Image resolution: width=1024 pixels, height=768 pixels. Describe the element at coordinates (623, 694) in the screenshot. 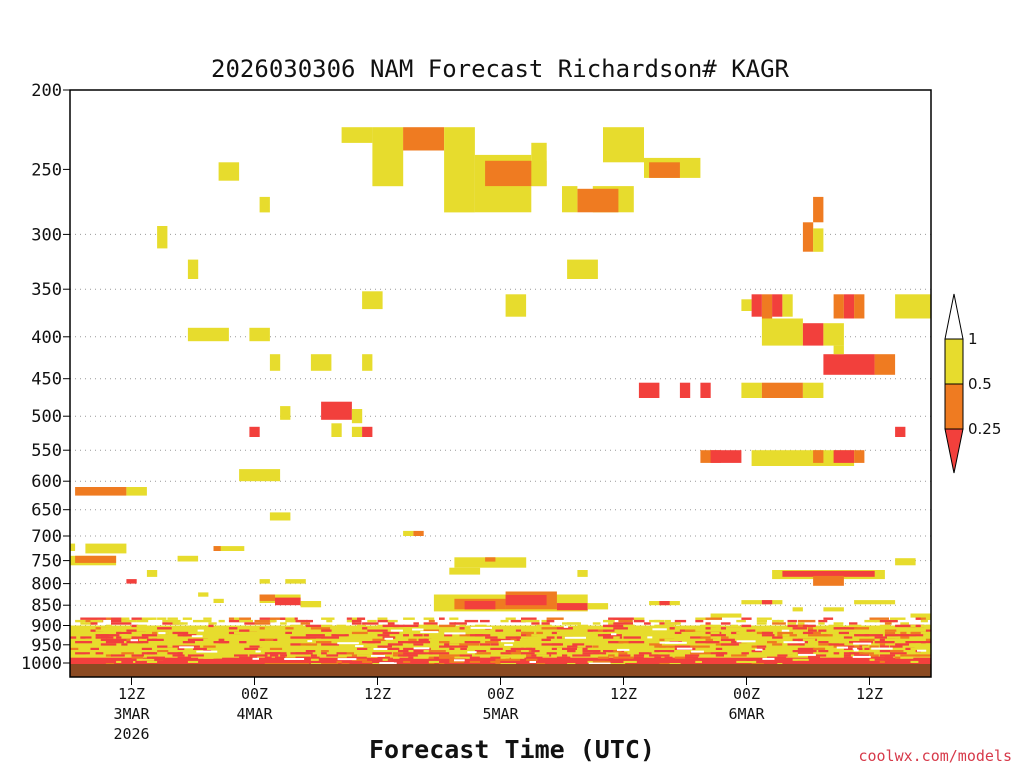

I see `x-tick-label: 12Z` at that location.